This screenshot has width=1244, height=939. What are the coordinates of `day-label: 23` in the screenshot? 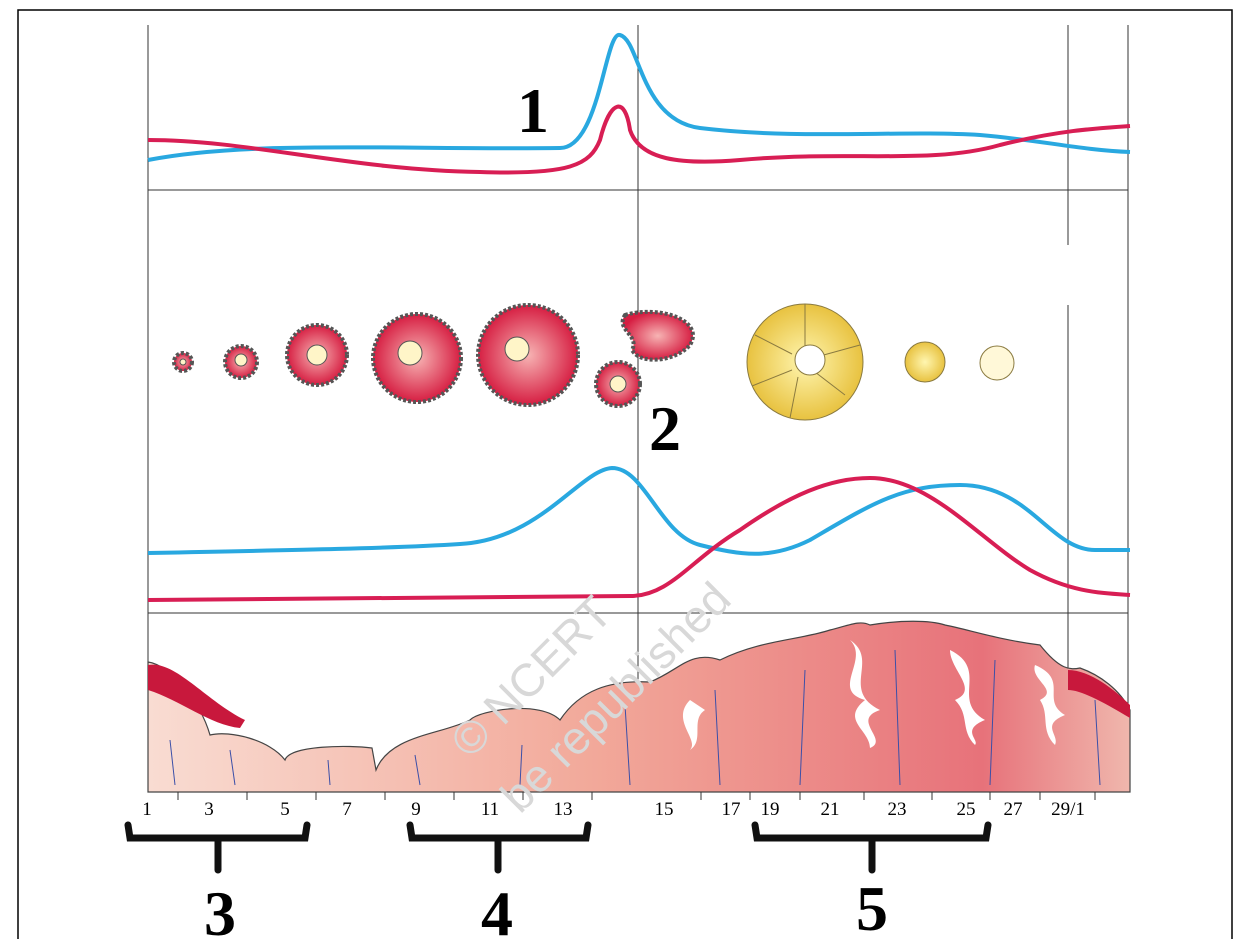 It's located at (897, 809).